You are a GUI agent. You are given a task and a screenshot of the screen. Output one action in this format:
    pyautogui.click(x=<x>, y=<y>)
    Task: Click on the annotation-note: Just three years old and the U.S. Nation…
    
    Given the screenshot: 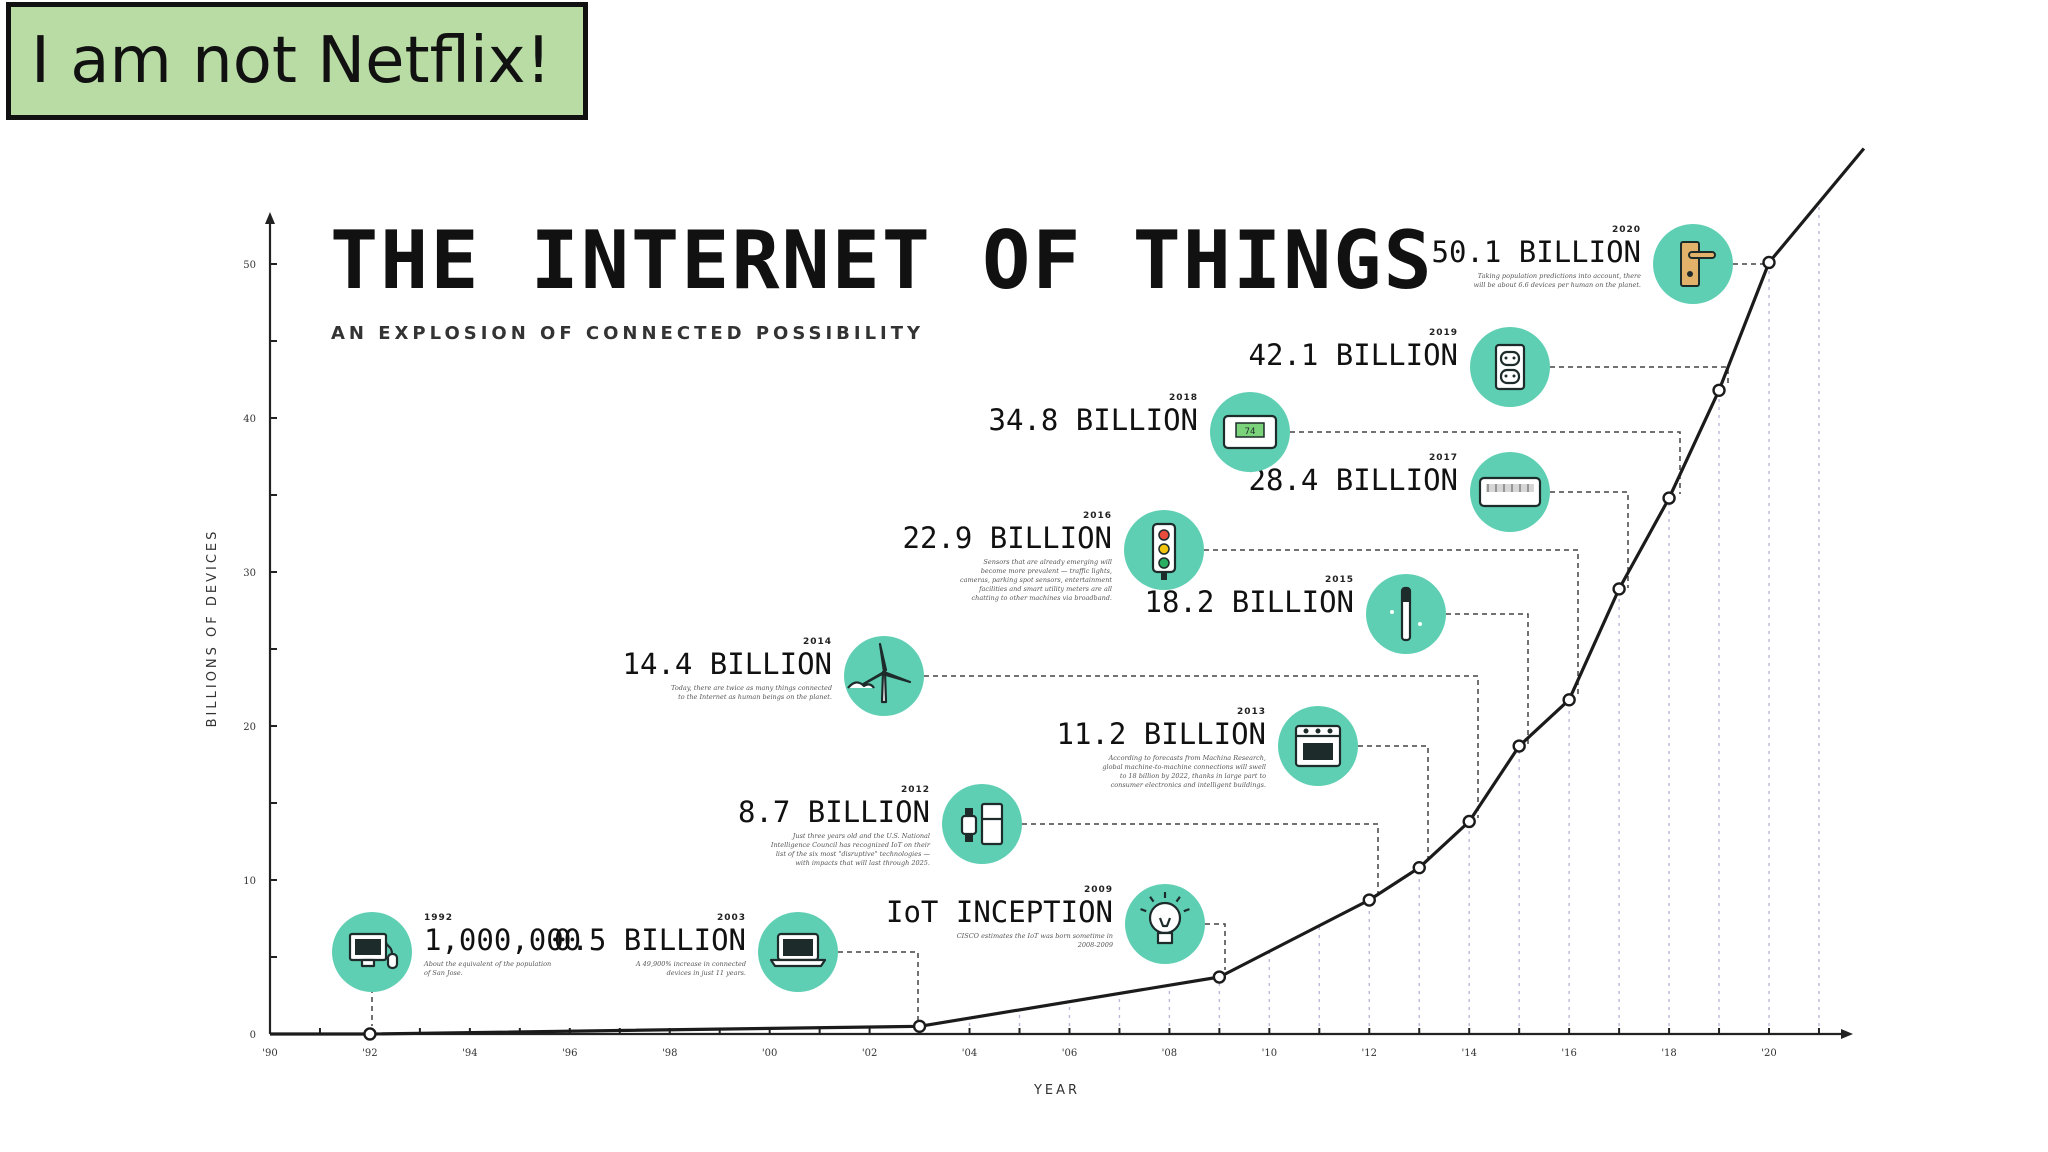 What is the action you would take?
    pyautogui.click(x=860, y=836)
    